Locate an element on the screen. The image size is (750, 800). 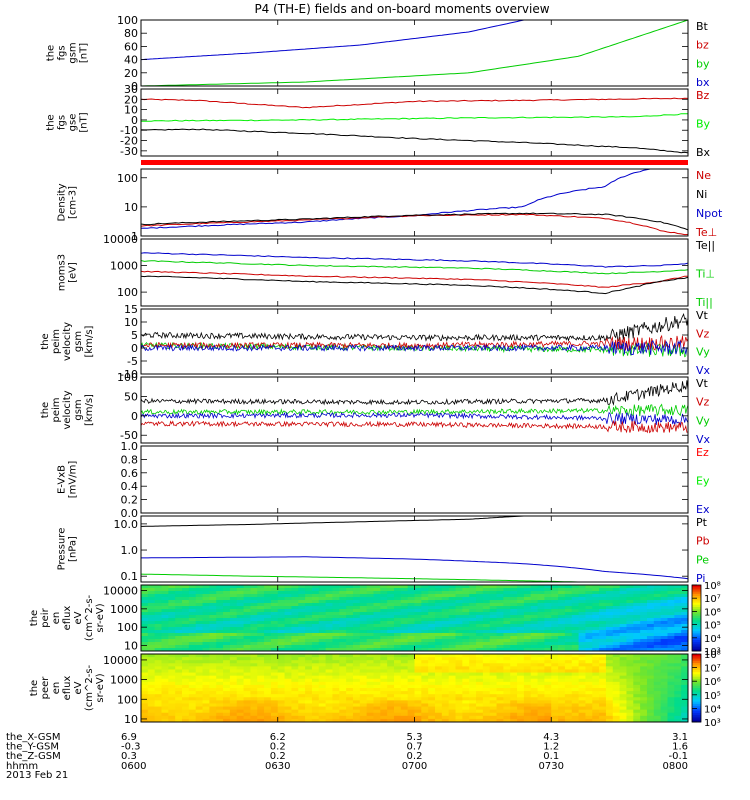
series-Pt is located at coordinates (332, 521).